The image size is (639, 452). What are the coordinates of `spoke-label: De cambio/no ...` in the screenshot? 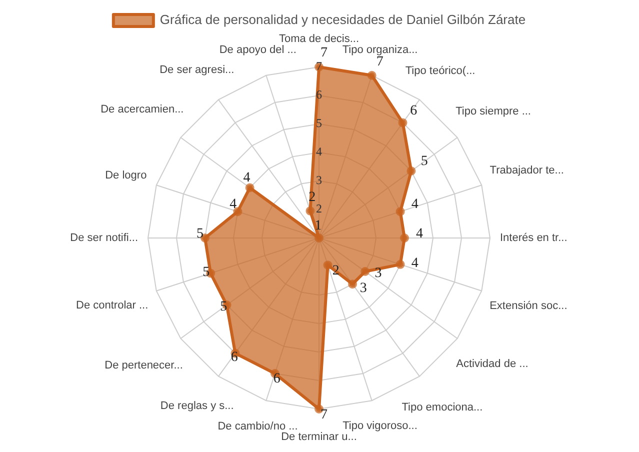 It's located at (258, 426).